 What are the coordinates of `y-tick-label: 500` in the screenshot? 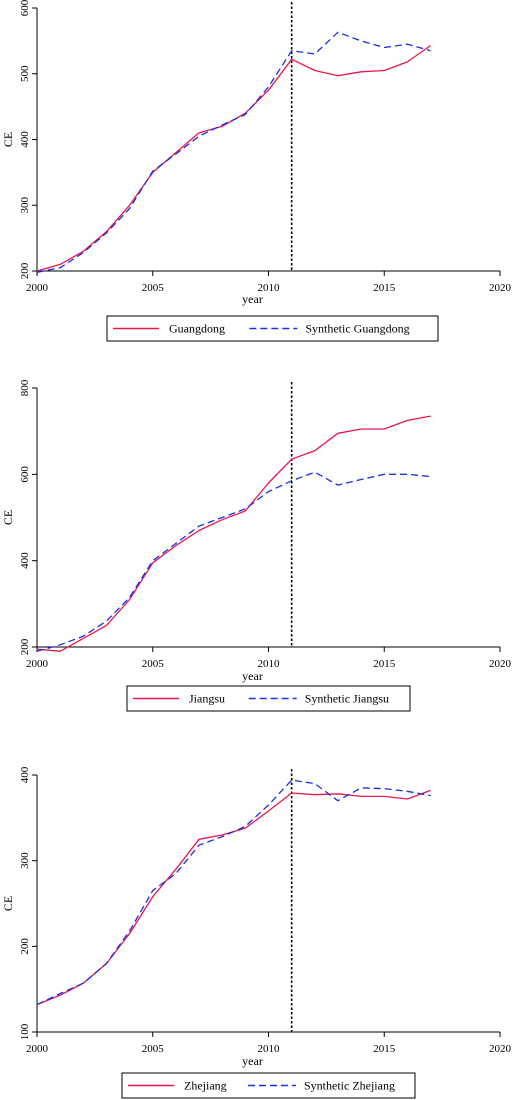 It's located at (25, 73).